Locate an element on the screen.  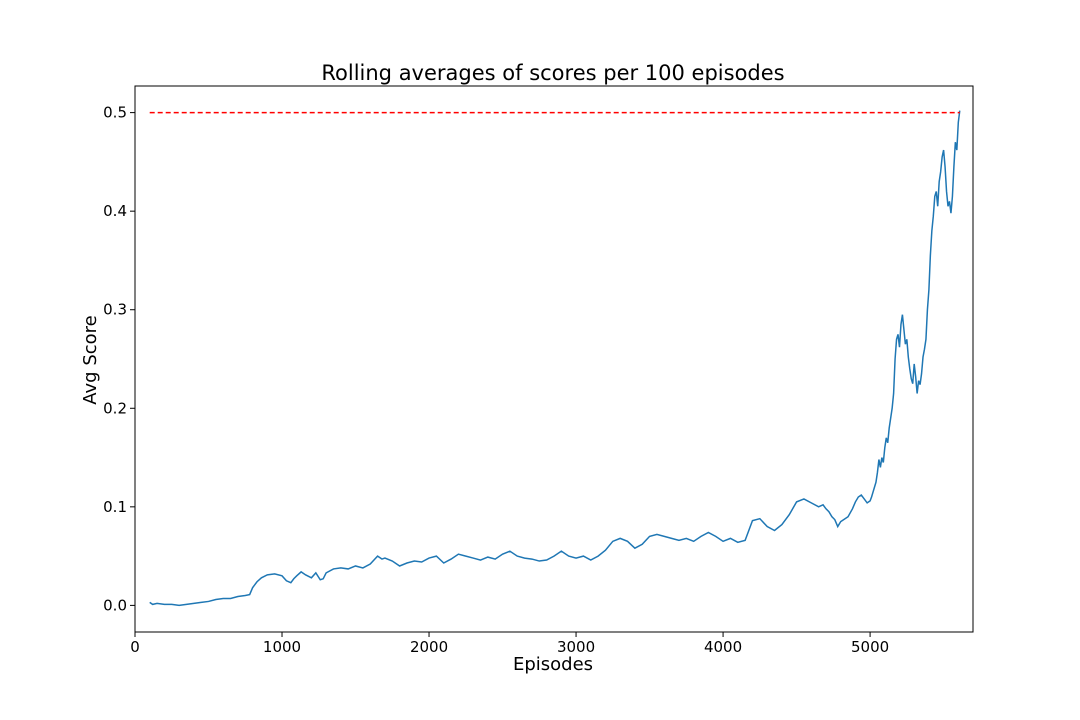
x-axis-label: Episodes is located at coordinates (553, 664).